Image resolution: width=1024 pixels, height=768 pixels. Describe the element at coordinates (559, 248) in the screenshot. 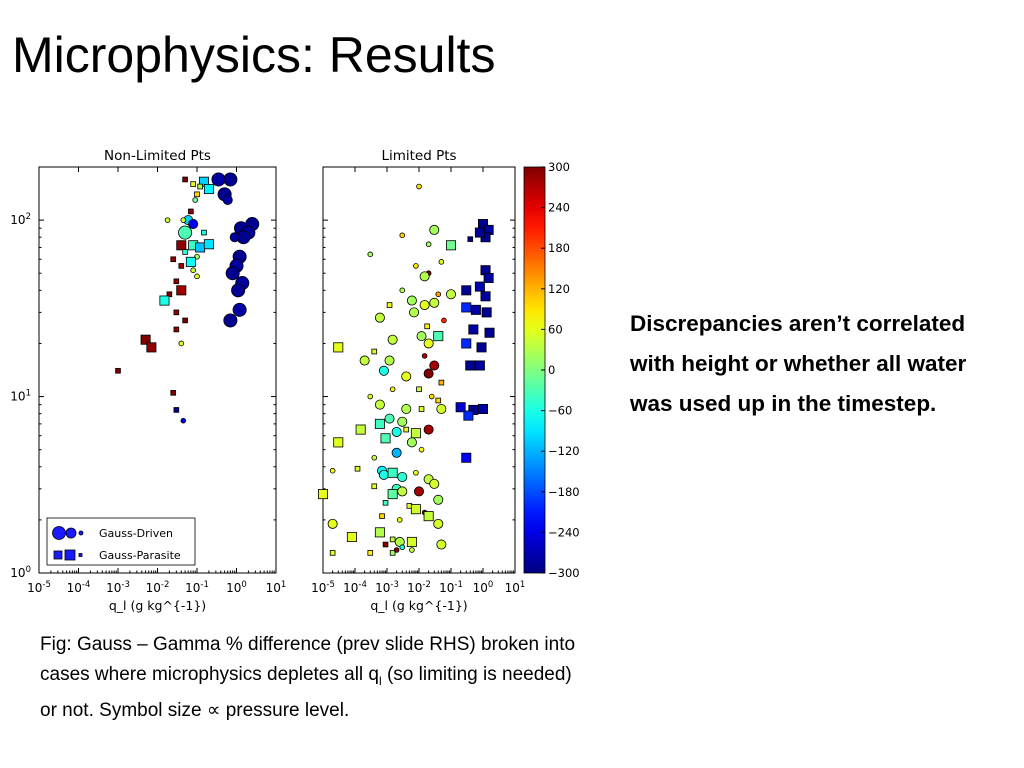

I see `colorbar-tick-label: 180` at that location.